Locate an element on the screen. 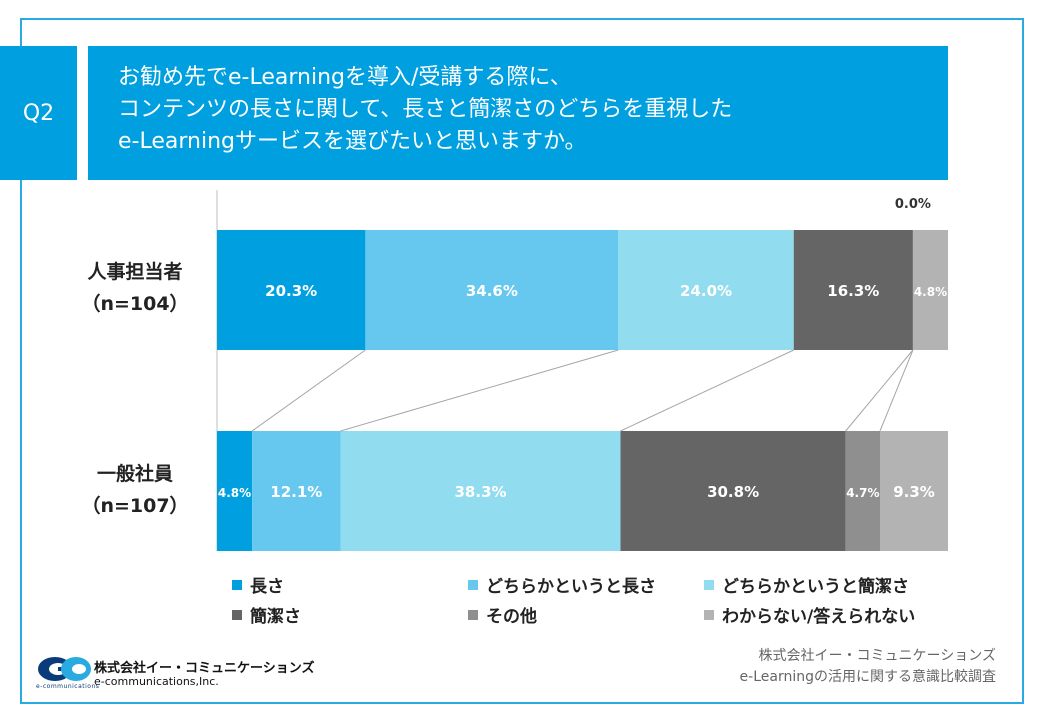 The image size is (1040, 720). row-sample-size: （n=107） is located at coordinates (135, 506).